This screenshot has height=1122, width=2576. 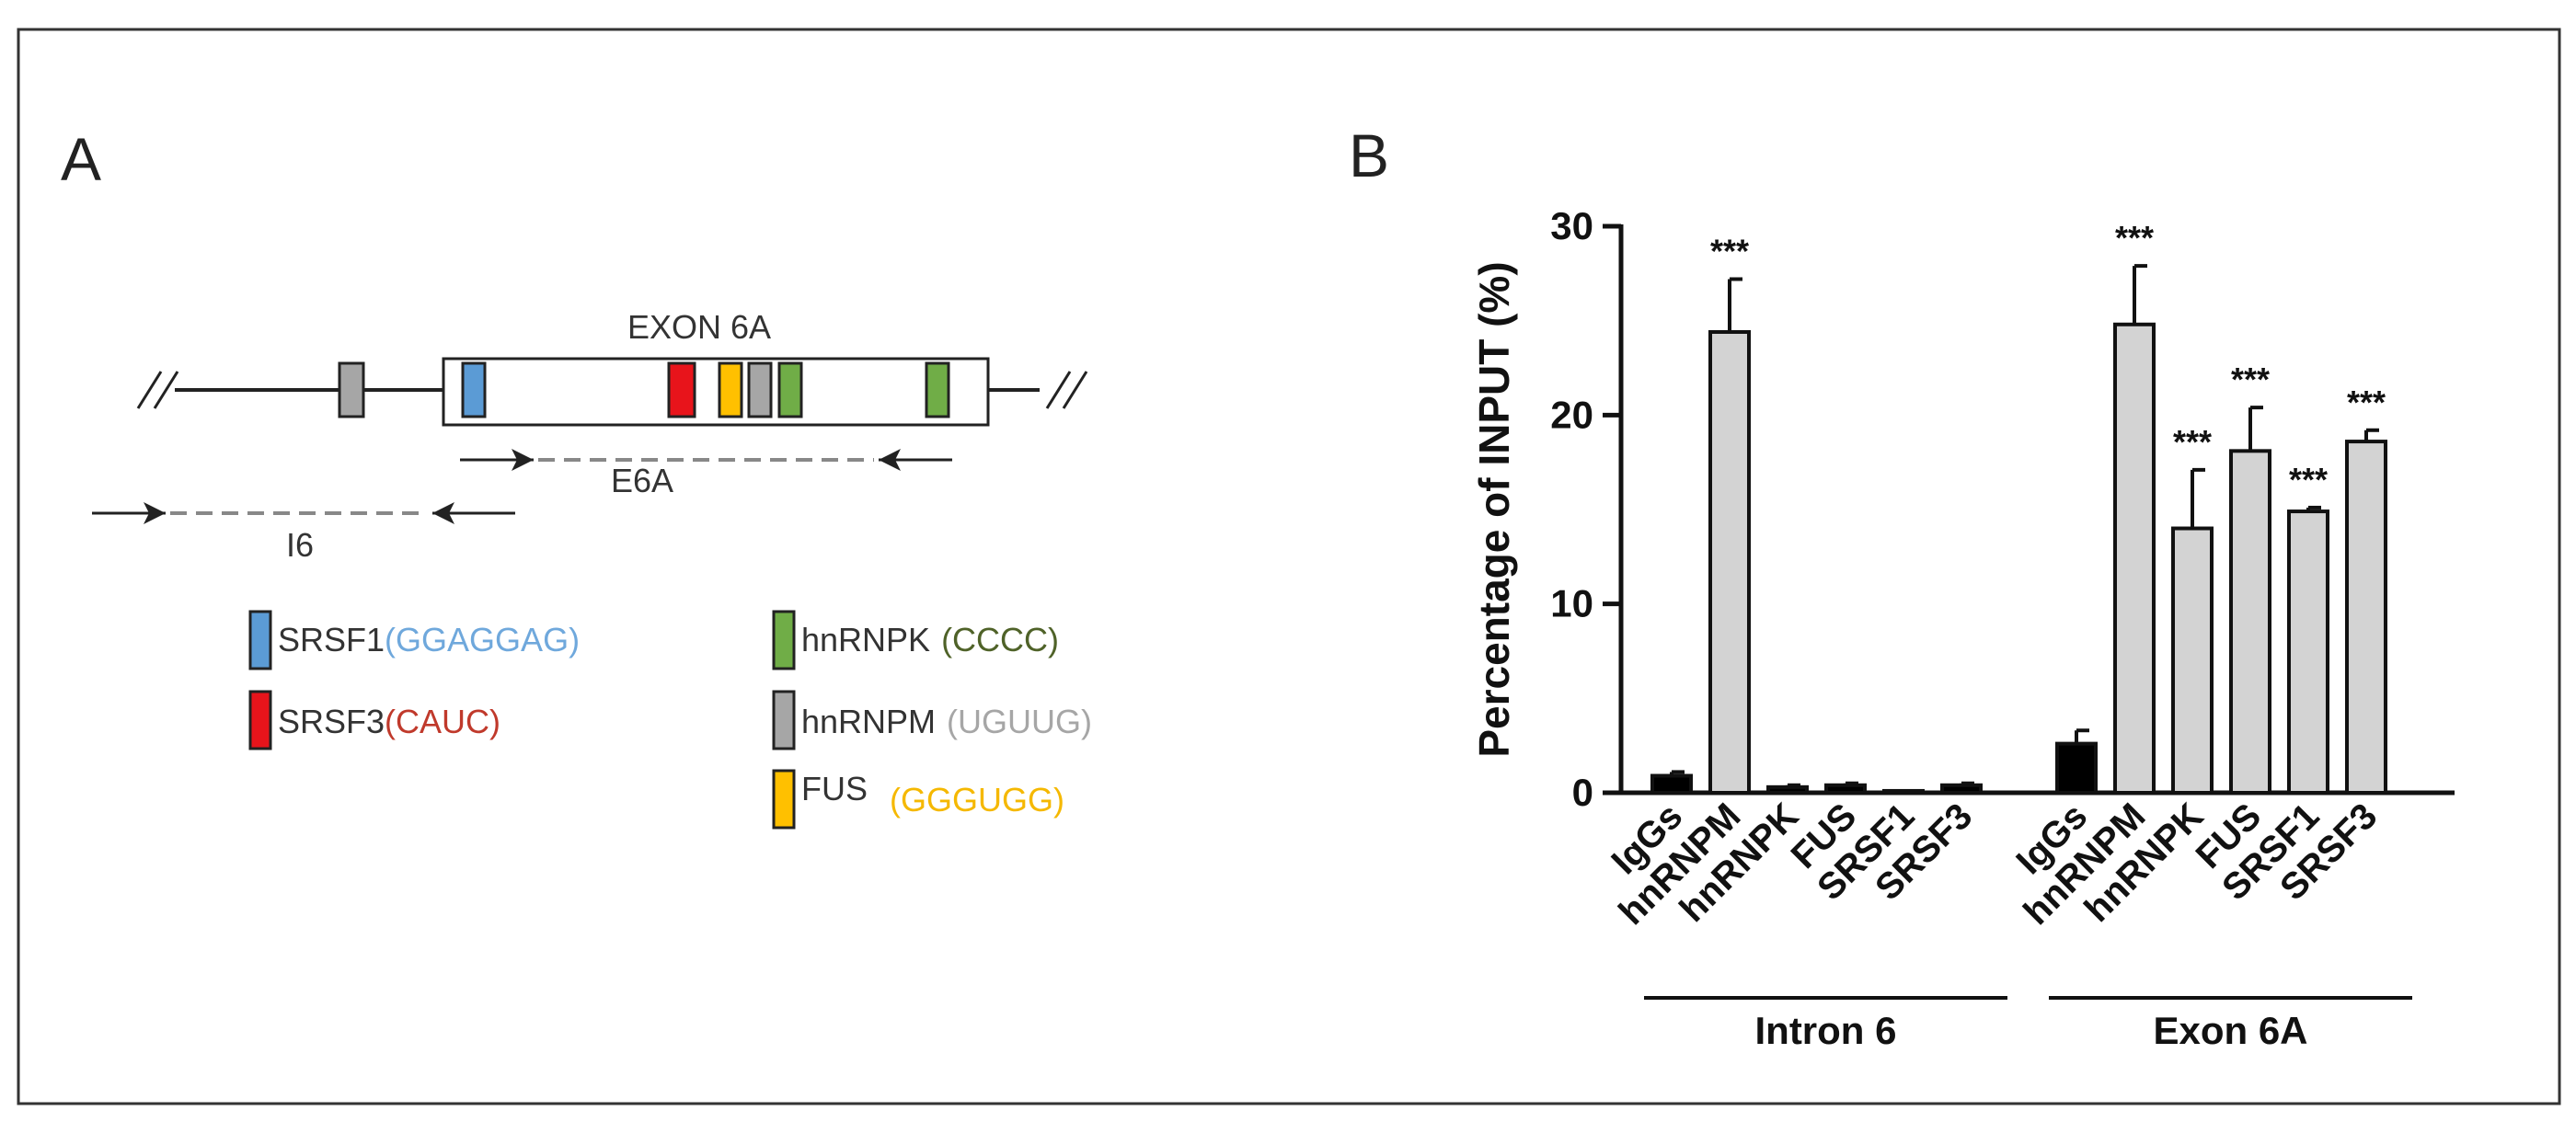 I want to click on svg-text: SRSF3(CAUC), so click(x=389, y=721).